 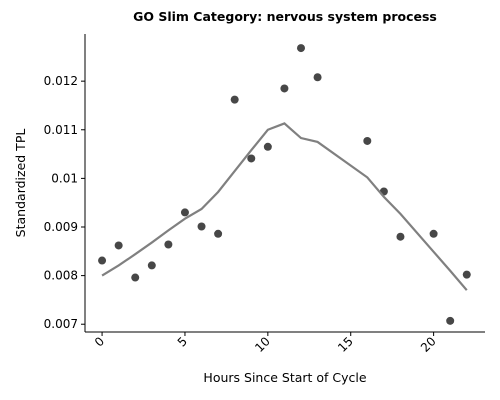 I want to click on y-tick-label: 0.009, so click(x=61, y=227).